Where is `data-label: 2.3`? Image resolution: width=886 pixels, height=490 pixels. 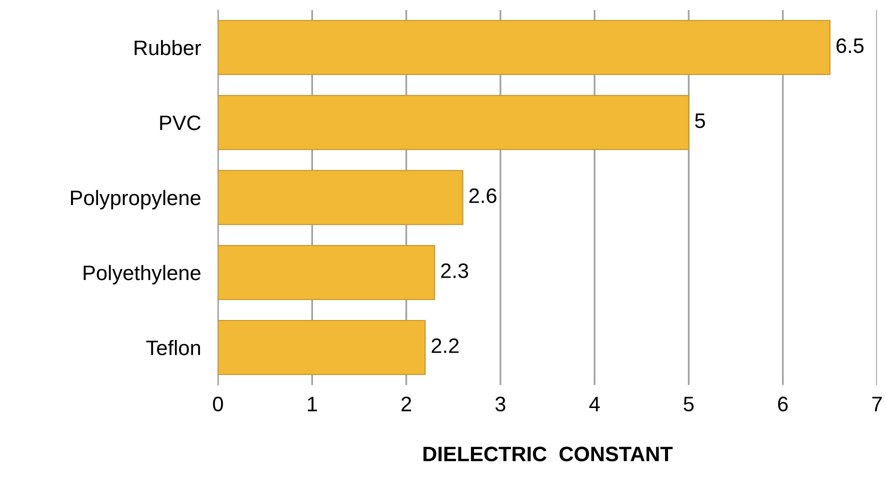 data-label: 2.3 is located at coordinates (454, 270).